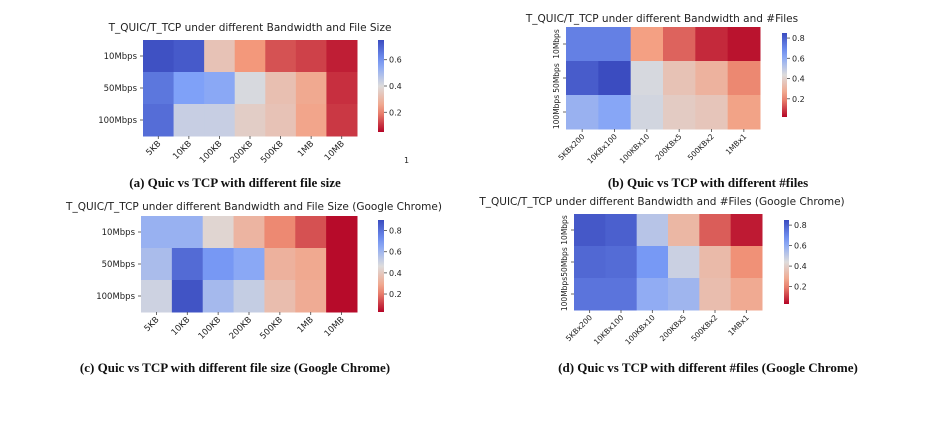 The image size is (944, 439). What do you see at coordinates (117, 121) in the screenshot?
I see `y-tick-label-a-2: 100Mbps` at bounding box center [117, 121].